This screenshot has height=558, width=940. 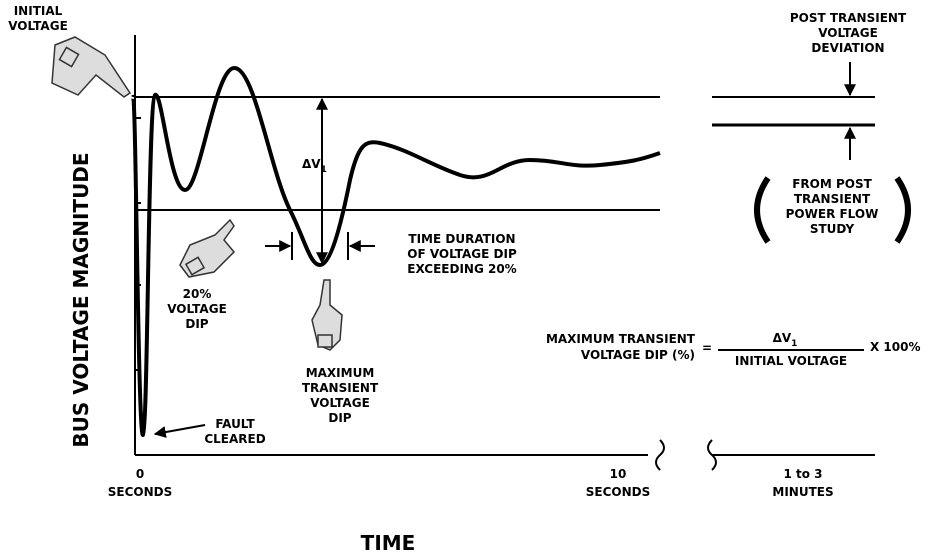 What do you see at coordinates (847, 48) in the screenshot?
I see `label-line: DEVIATION` at bounding box center [847, 48].